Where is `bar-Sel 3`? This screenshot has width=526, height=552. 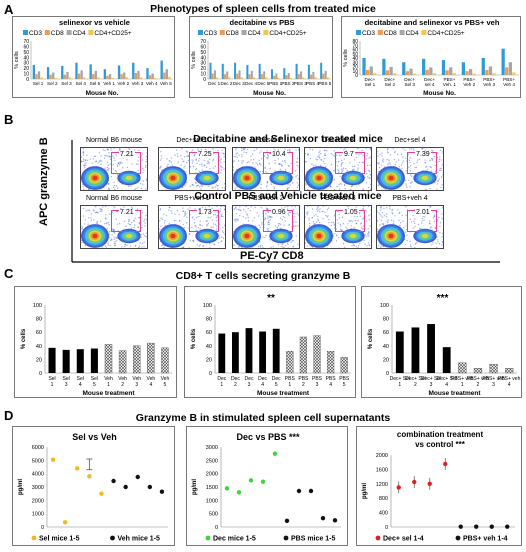 bar-Sel 3 is located at coordinates (66, 361).